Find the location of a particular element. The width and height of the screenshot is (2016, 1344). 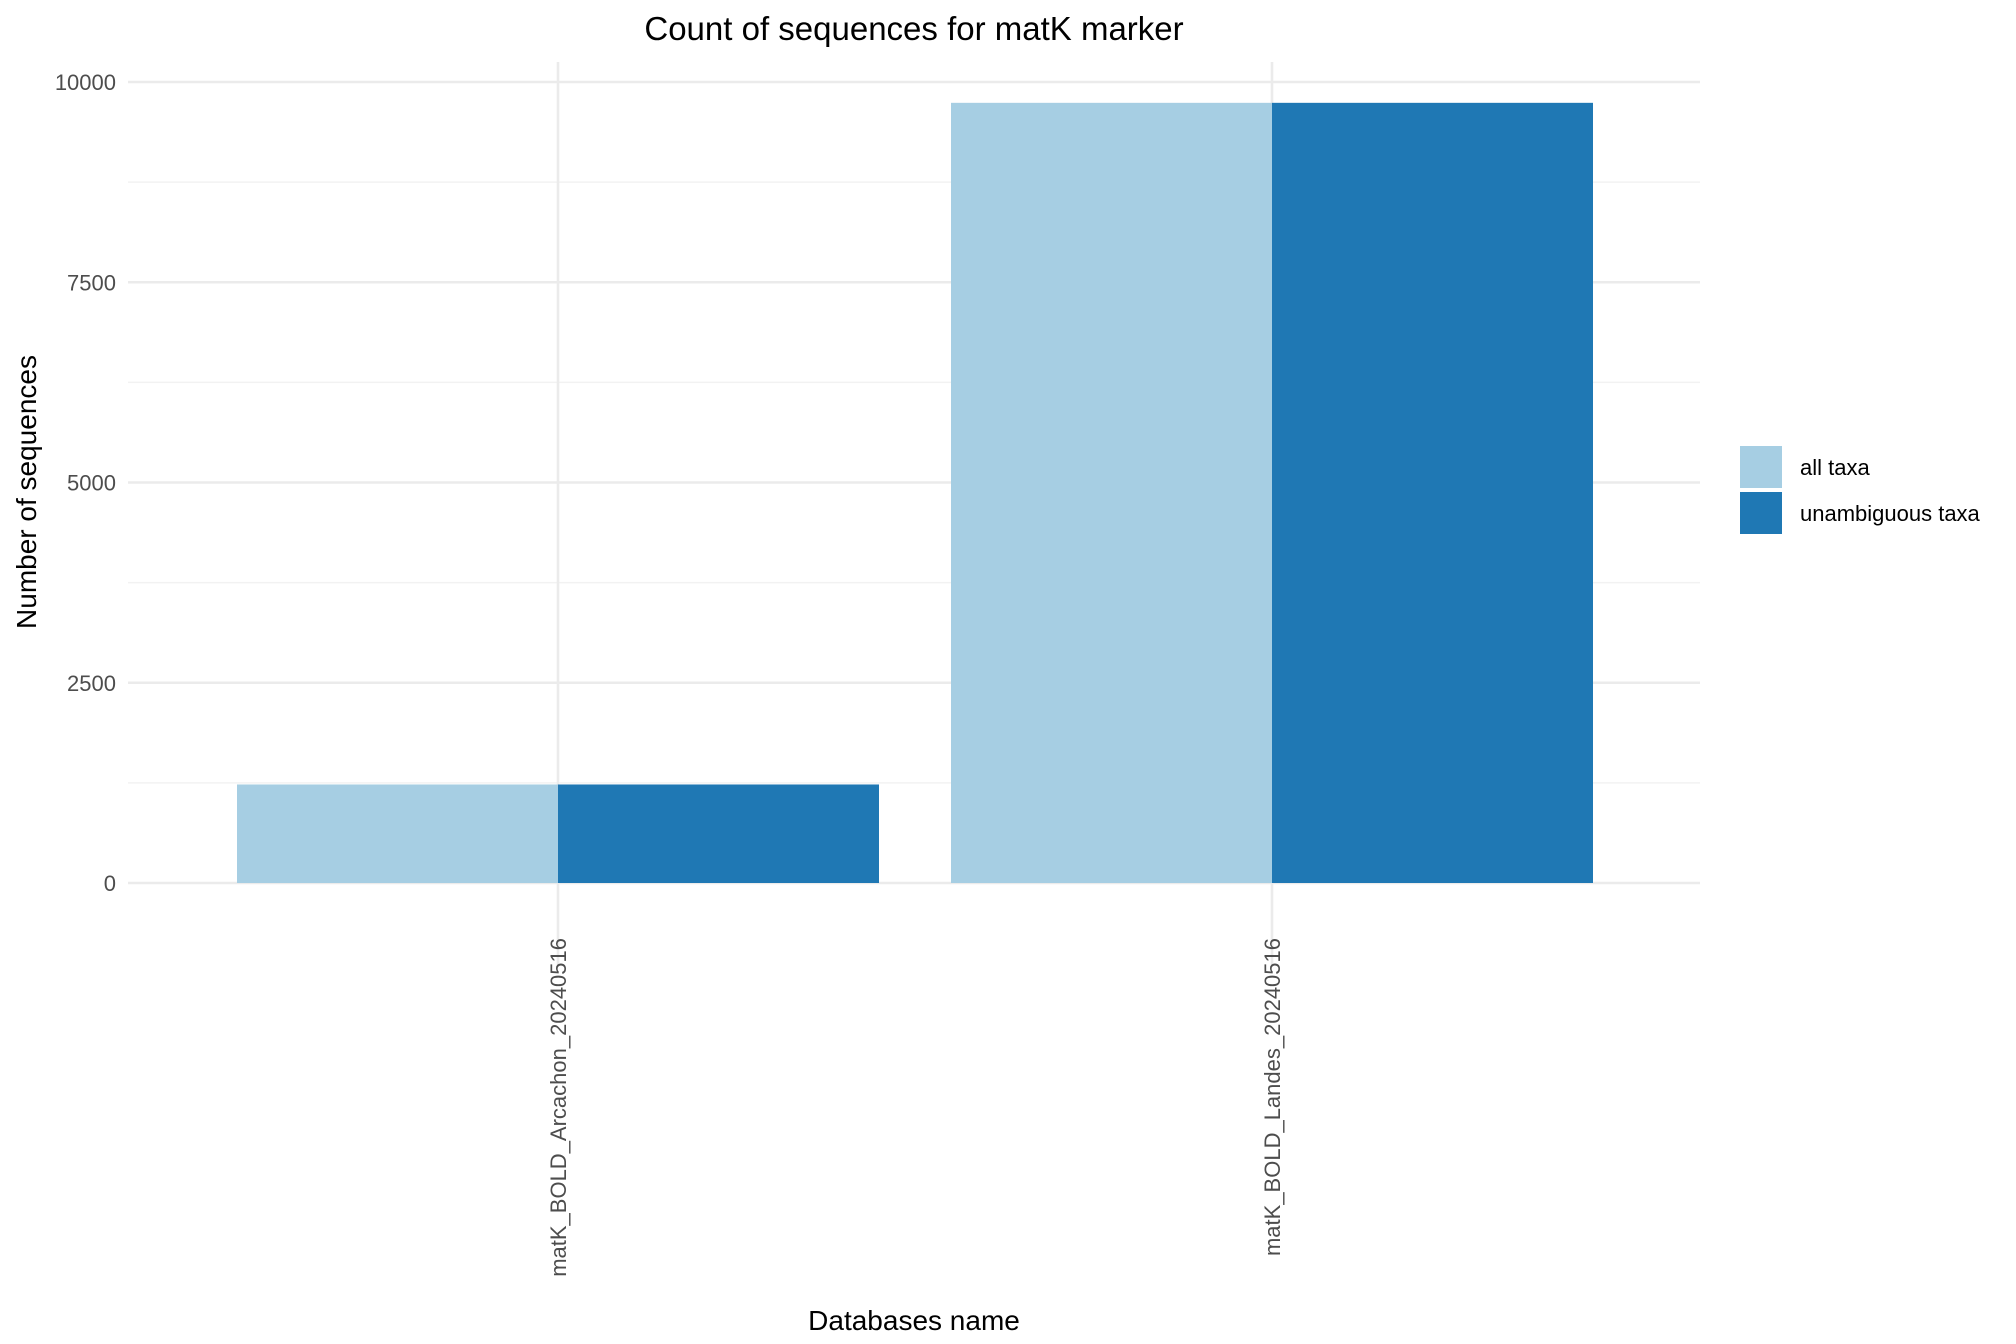

y-axis-tick-labels: 0 2500 5000 7500 10000 is located at coordinates (85, 483).